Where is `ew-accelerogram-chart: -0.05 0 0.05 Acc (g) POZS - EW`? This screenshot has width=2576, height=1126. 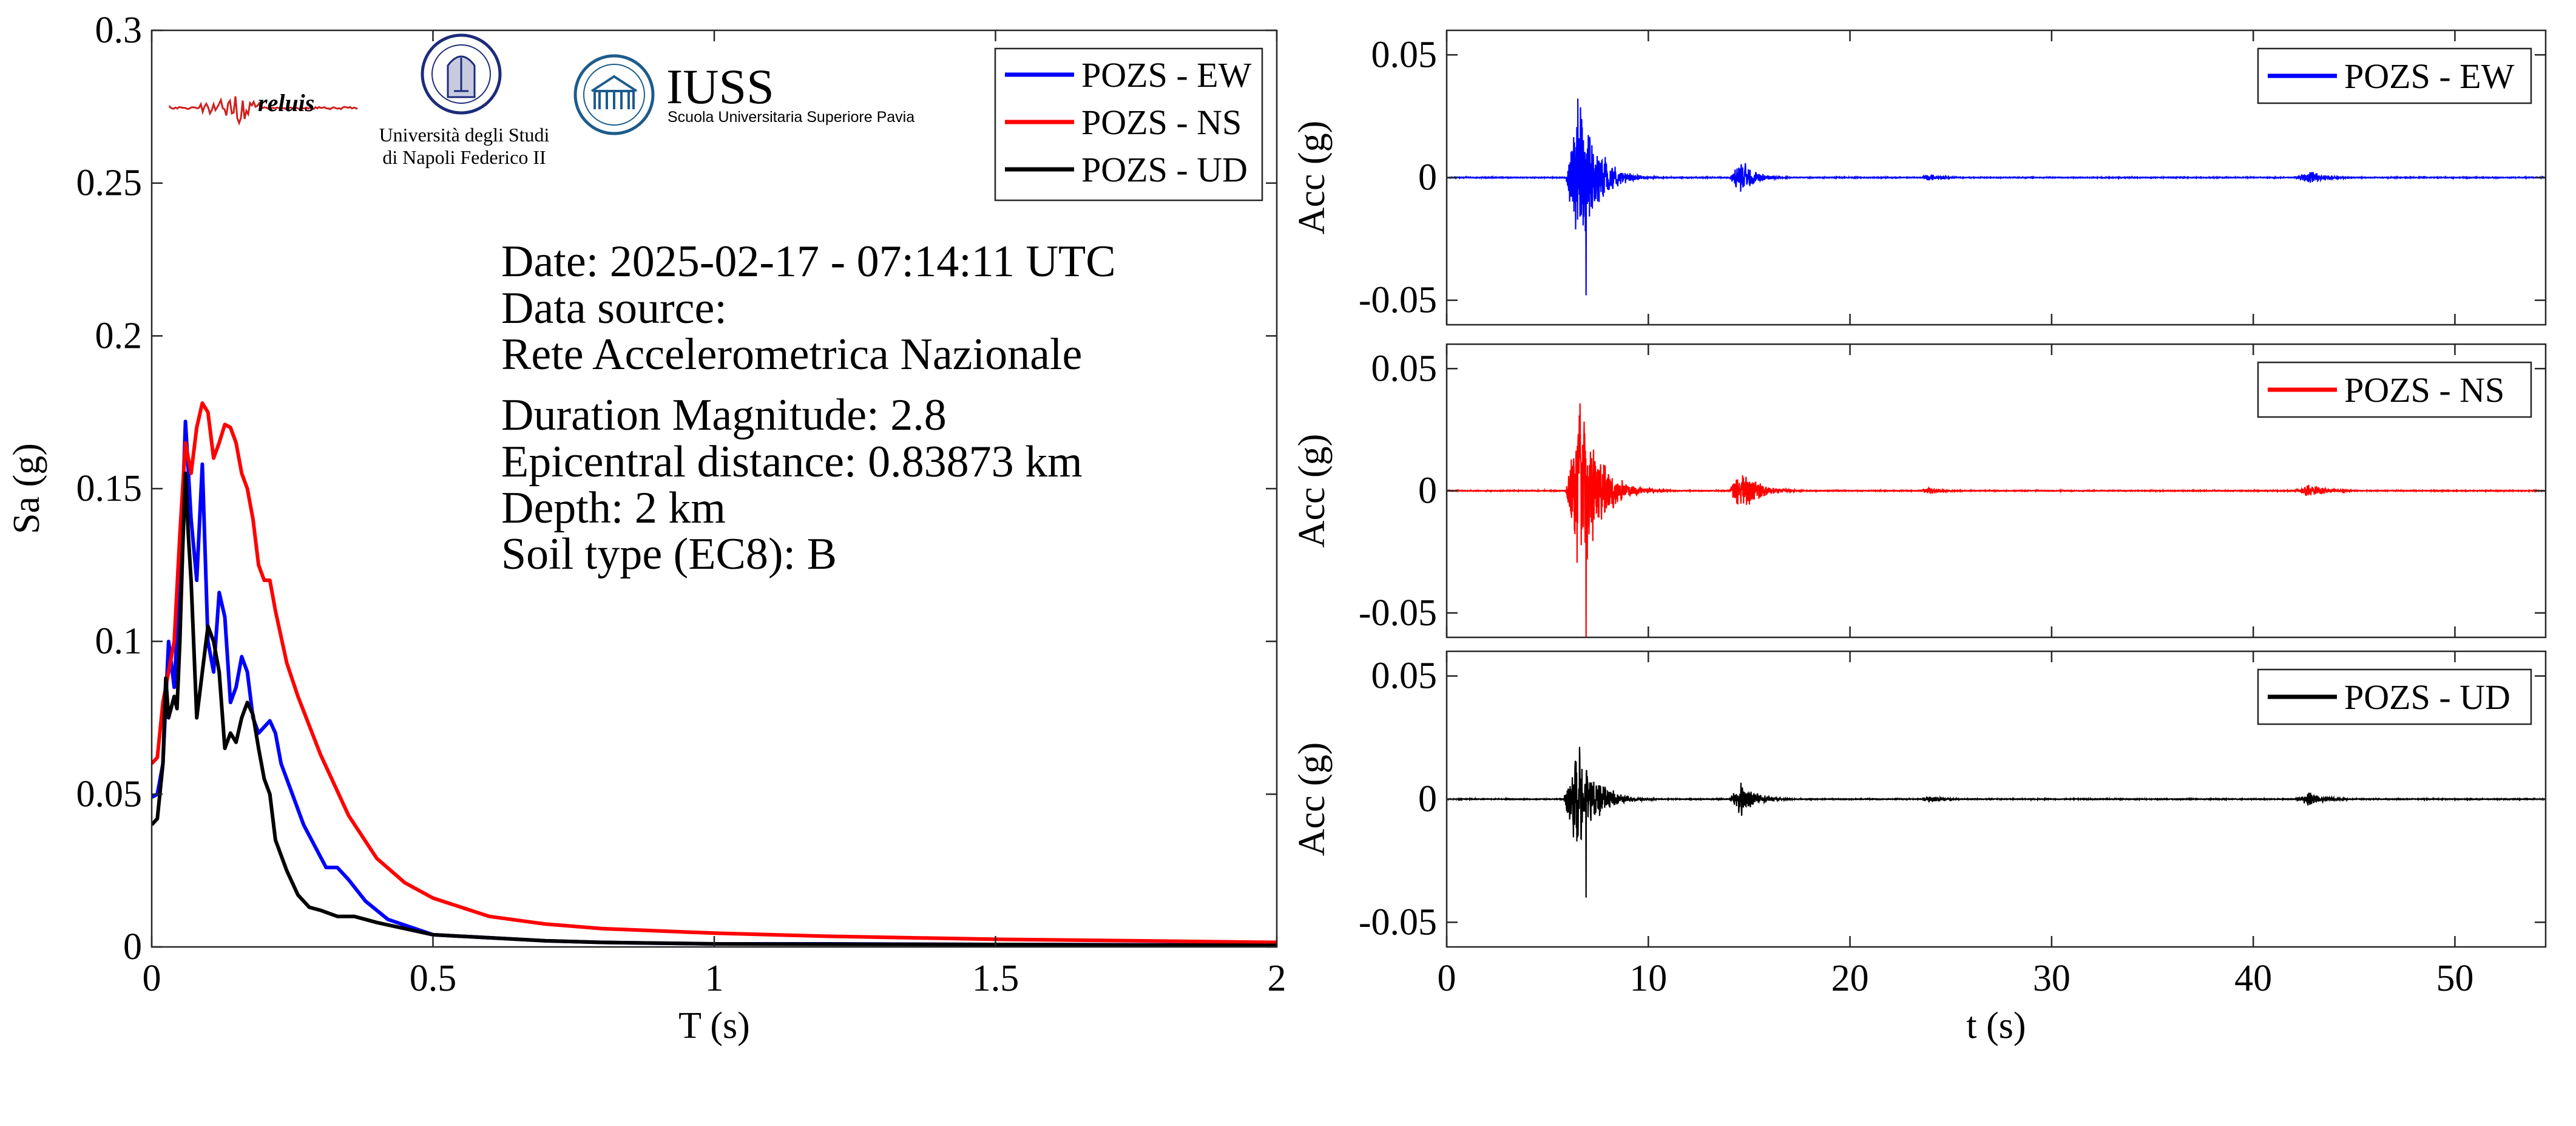 ew-accelerogram-chart: -0.05 0 0.05 Acc (g) POZS - EW is located at coordinates (1919, 177).